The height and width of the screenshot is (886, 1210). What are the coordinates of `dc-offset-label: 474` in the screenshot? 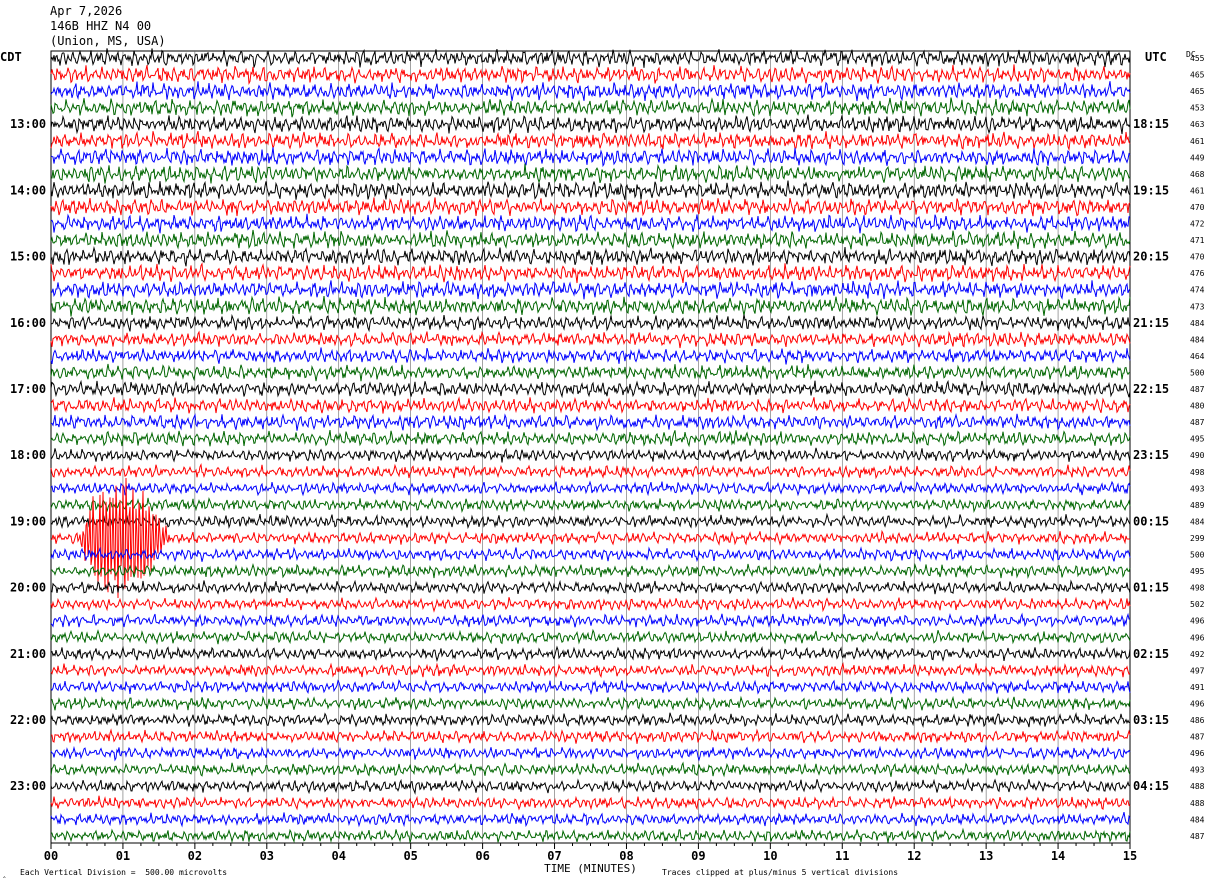 It's located at (1197, 290).